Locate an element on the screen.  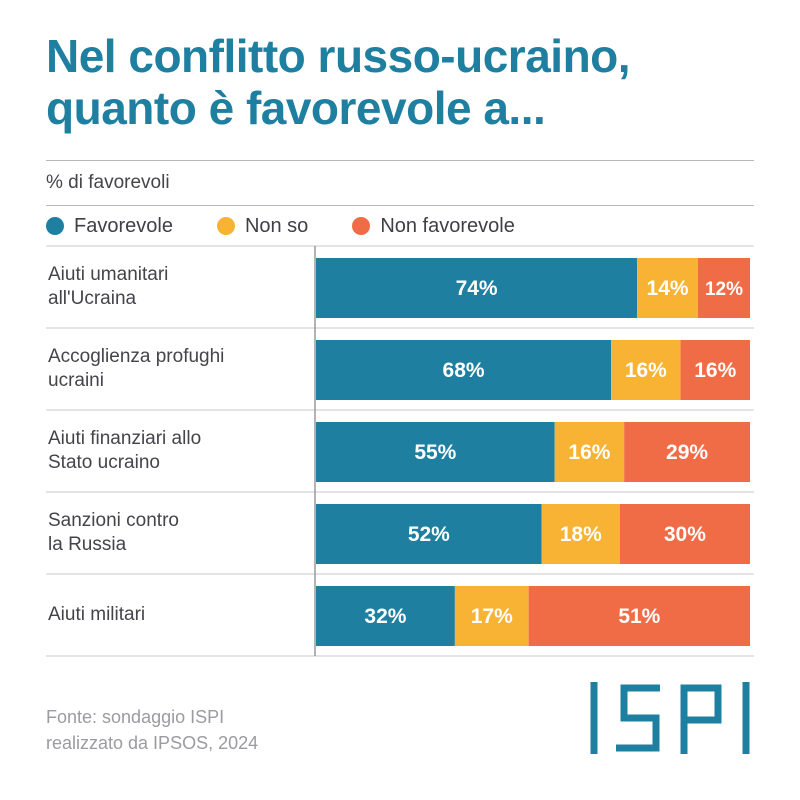
legend-item-non-so: Non so is located at coordinates (262, 226).